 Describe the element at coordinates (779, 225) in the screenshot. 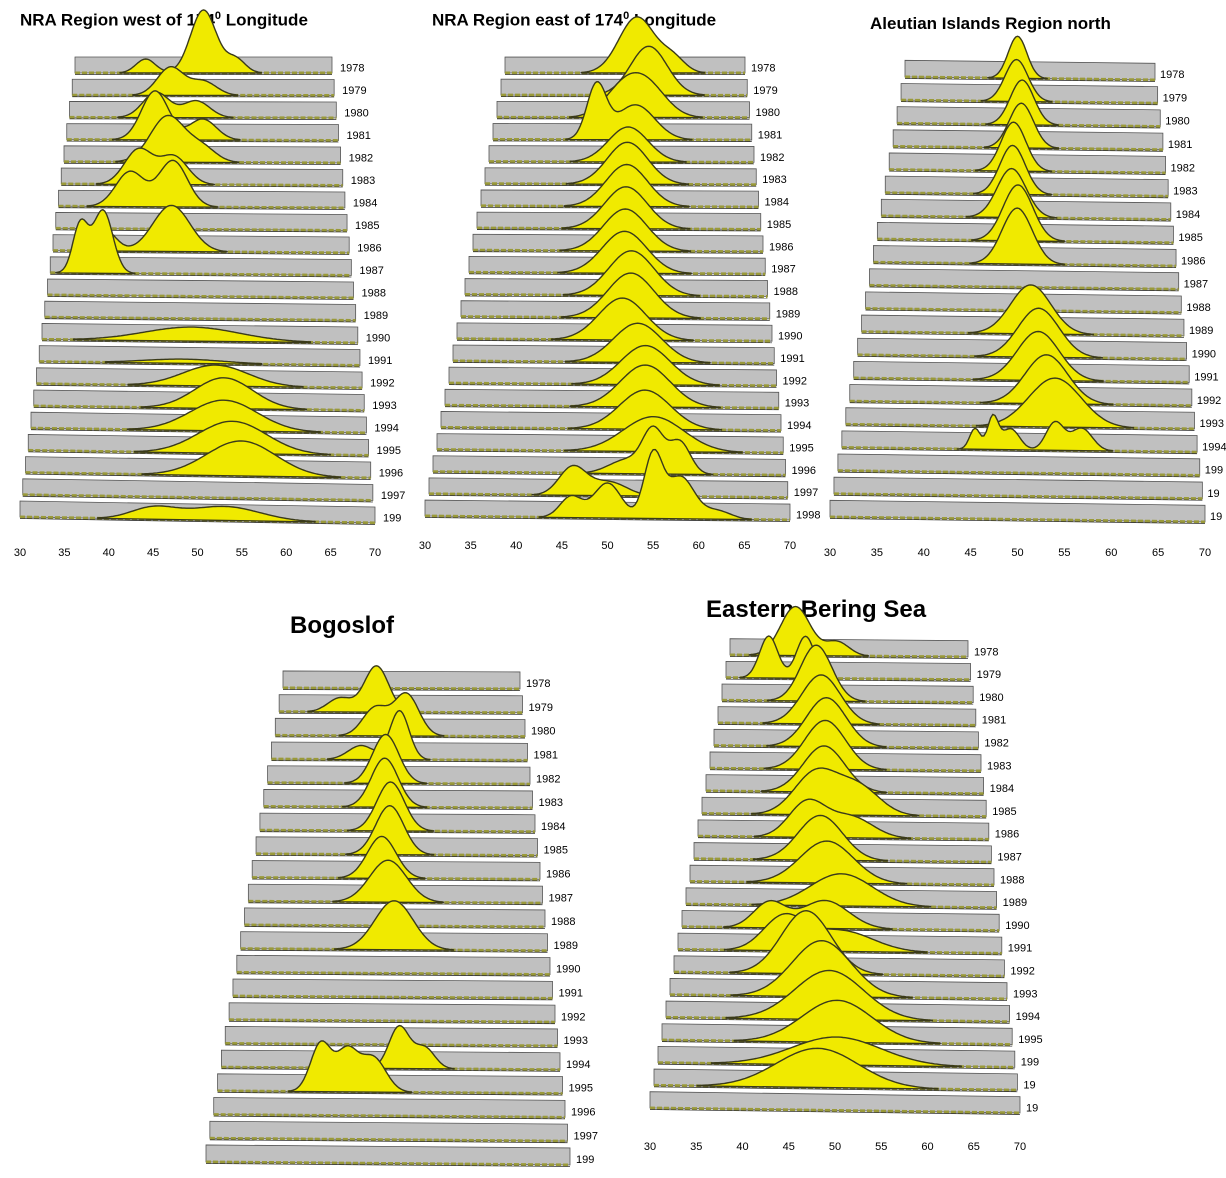

I see `year-label: 1985` at that location.